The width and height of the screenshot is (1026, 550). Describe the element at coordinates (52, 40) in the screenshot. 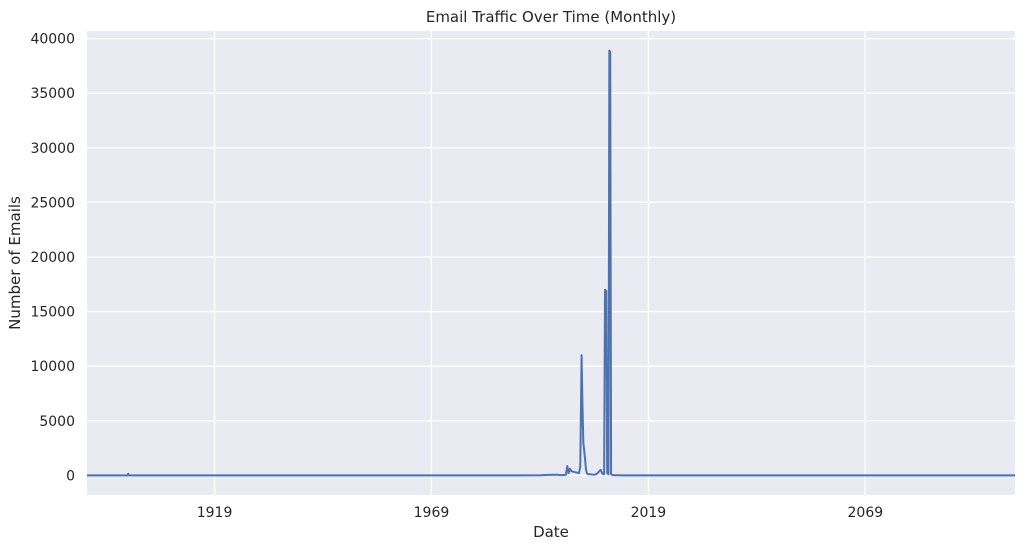

I see `y-tick-label: 40000` at that location.